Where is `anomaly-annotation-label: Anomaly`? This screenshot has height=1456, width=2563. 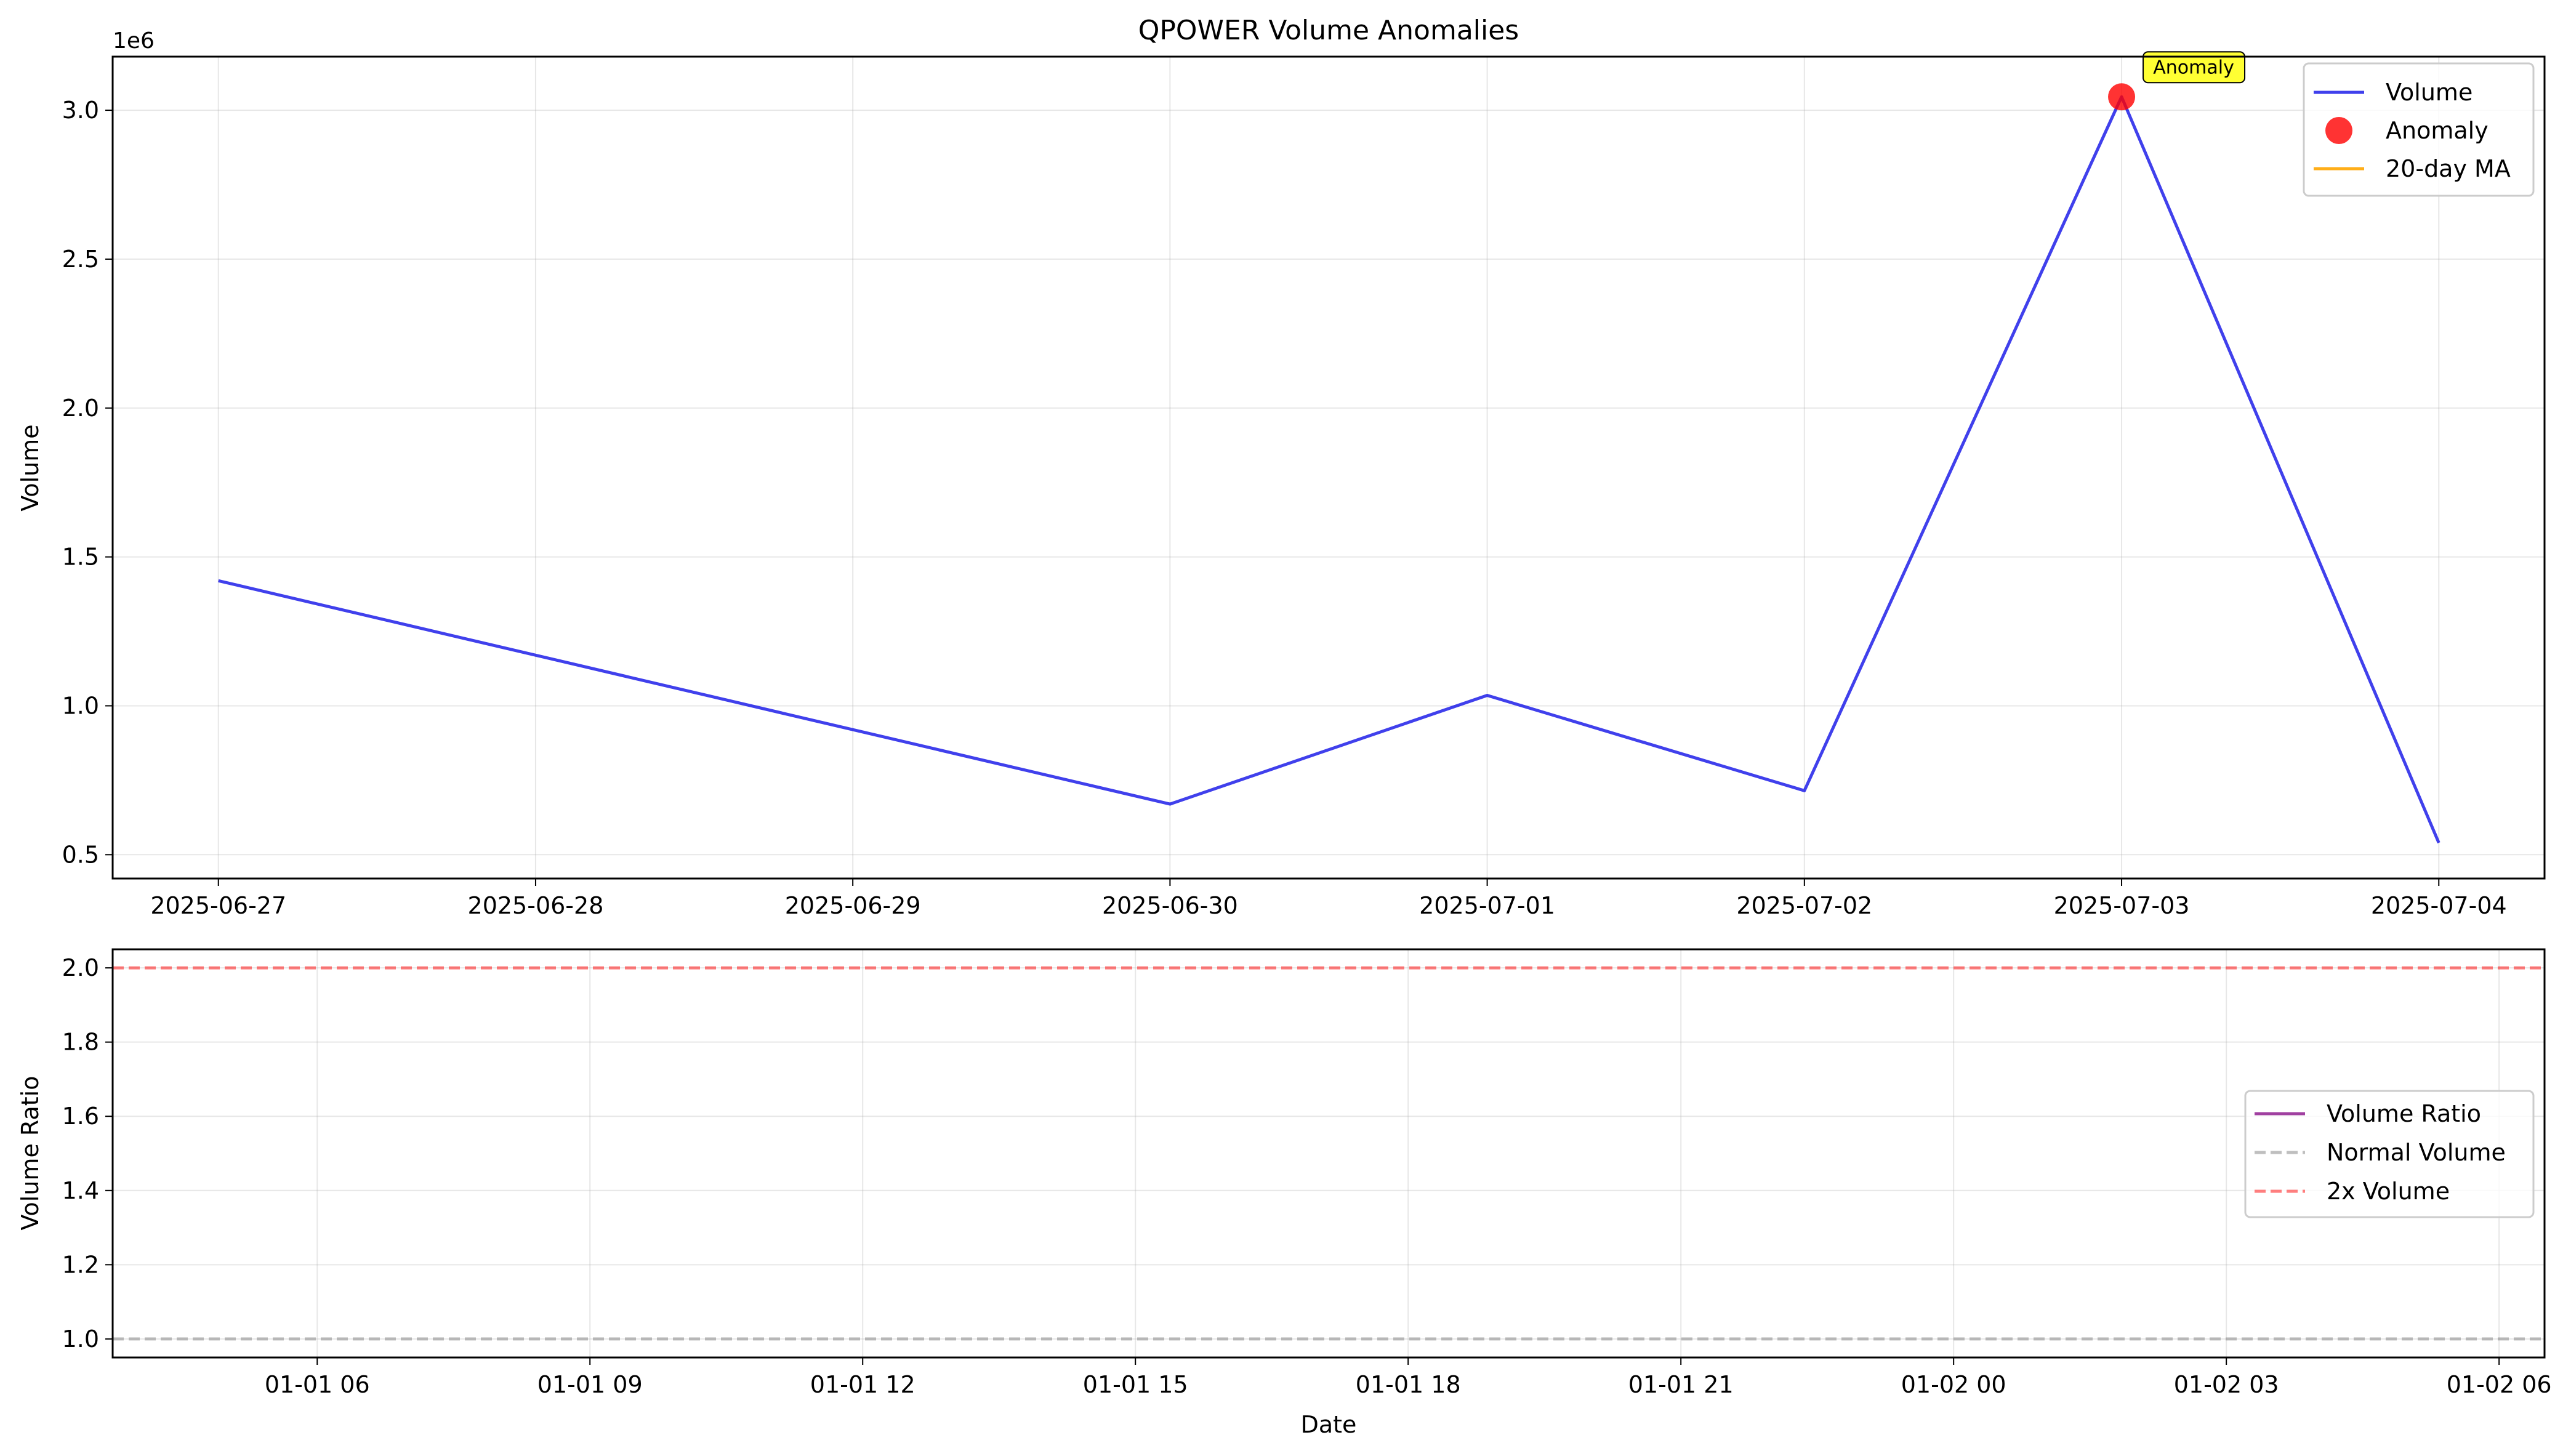 anomaly-annotation-label: Anomaly is located at coordinates (2193, 67).